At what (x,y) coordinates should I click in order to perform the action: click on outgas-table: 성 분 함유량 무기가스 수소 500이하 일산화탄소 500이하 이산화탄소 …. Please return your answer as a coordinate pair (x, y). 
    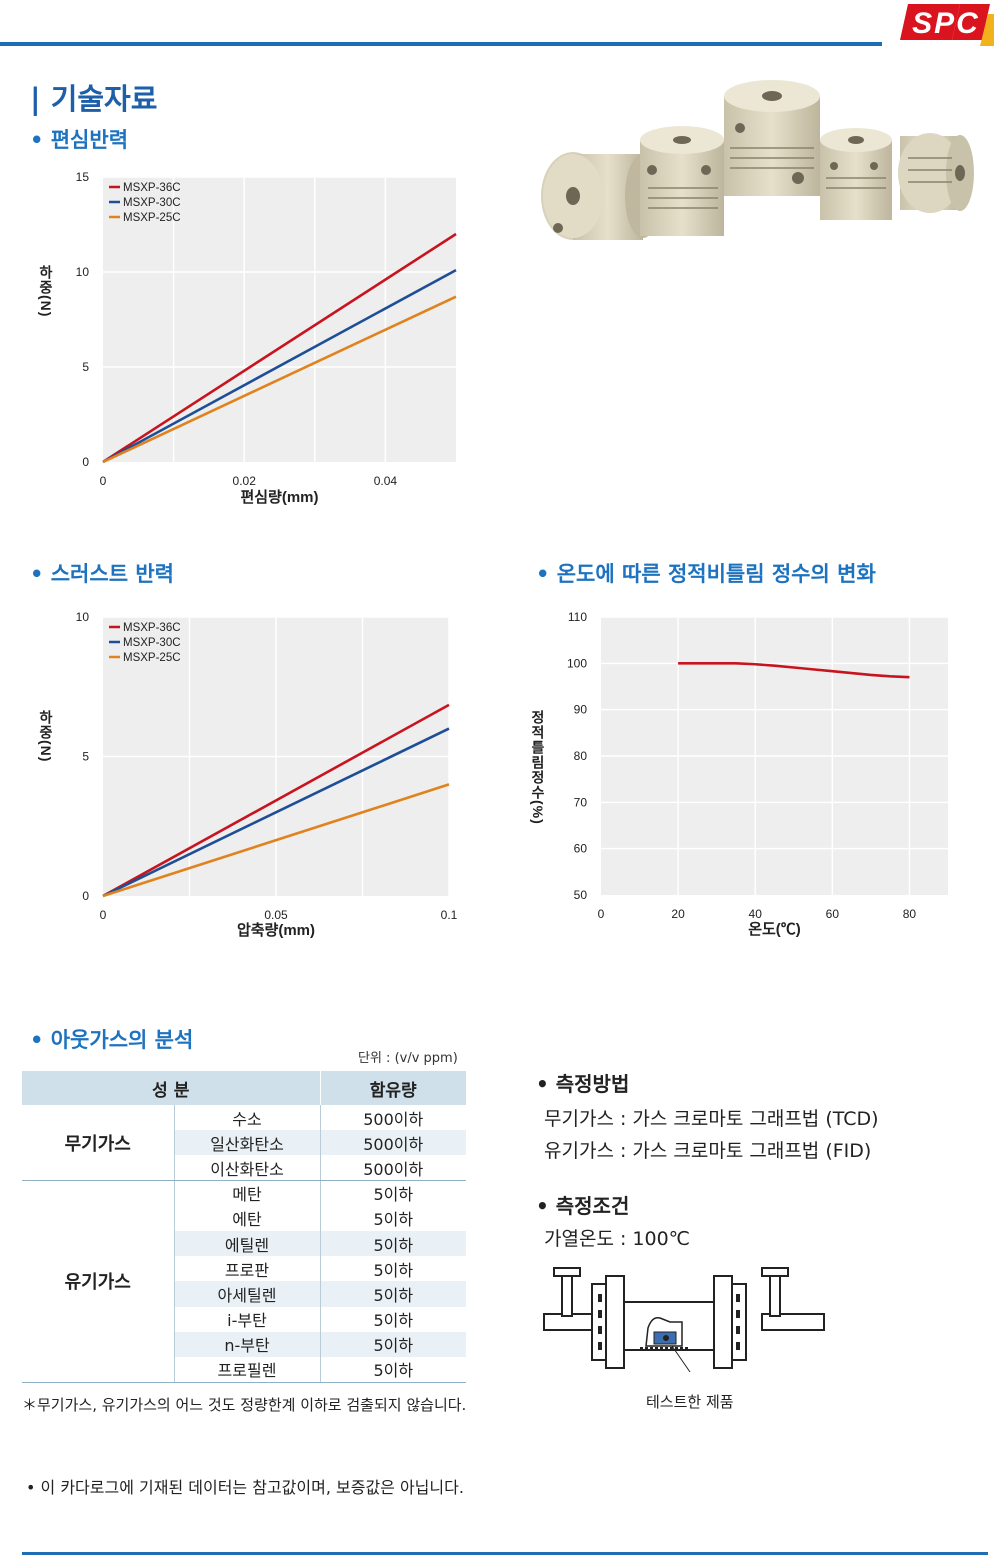
    Looking at the image, I should click on (244, 1227).